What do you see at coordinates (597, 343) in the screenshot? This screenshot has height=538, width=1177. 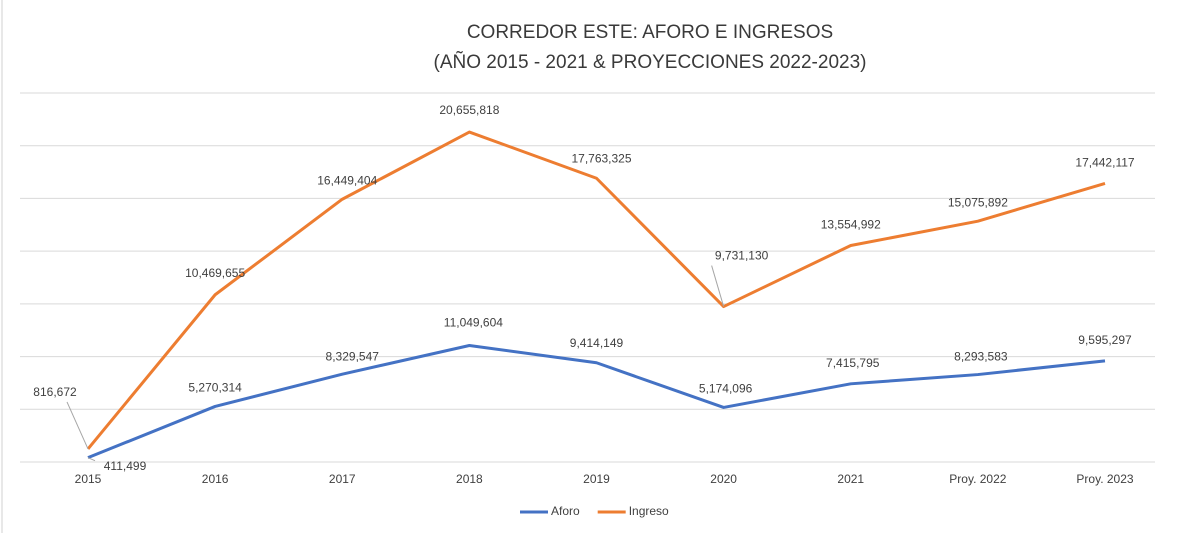 I see `data-label: 9,414,149` at bounding box center [597, 343].